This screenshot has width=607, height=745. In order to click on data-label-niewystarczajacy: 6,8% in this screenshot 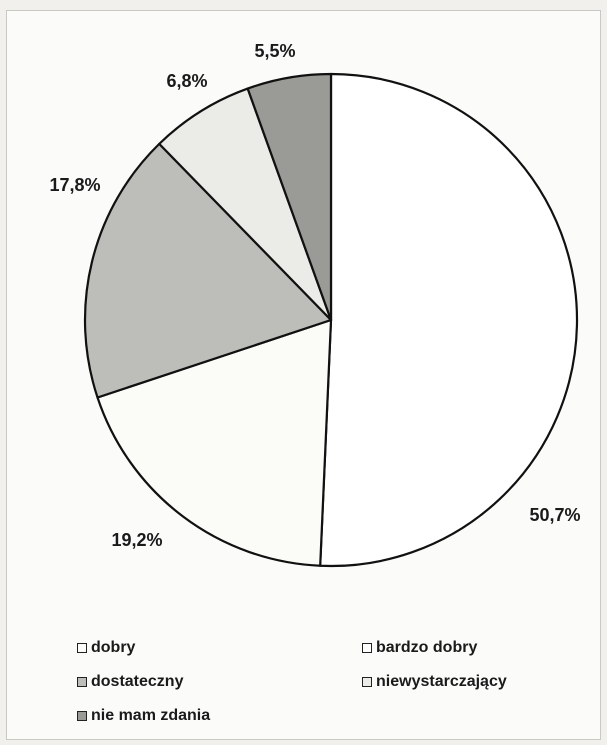, I will do `click(186, 81)`.